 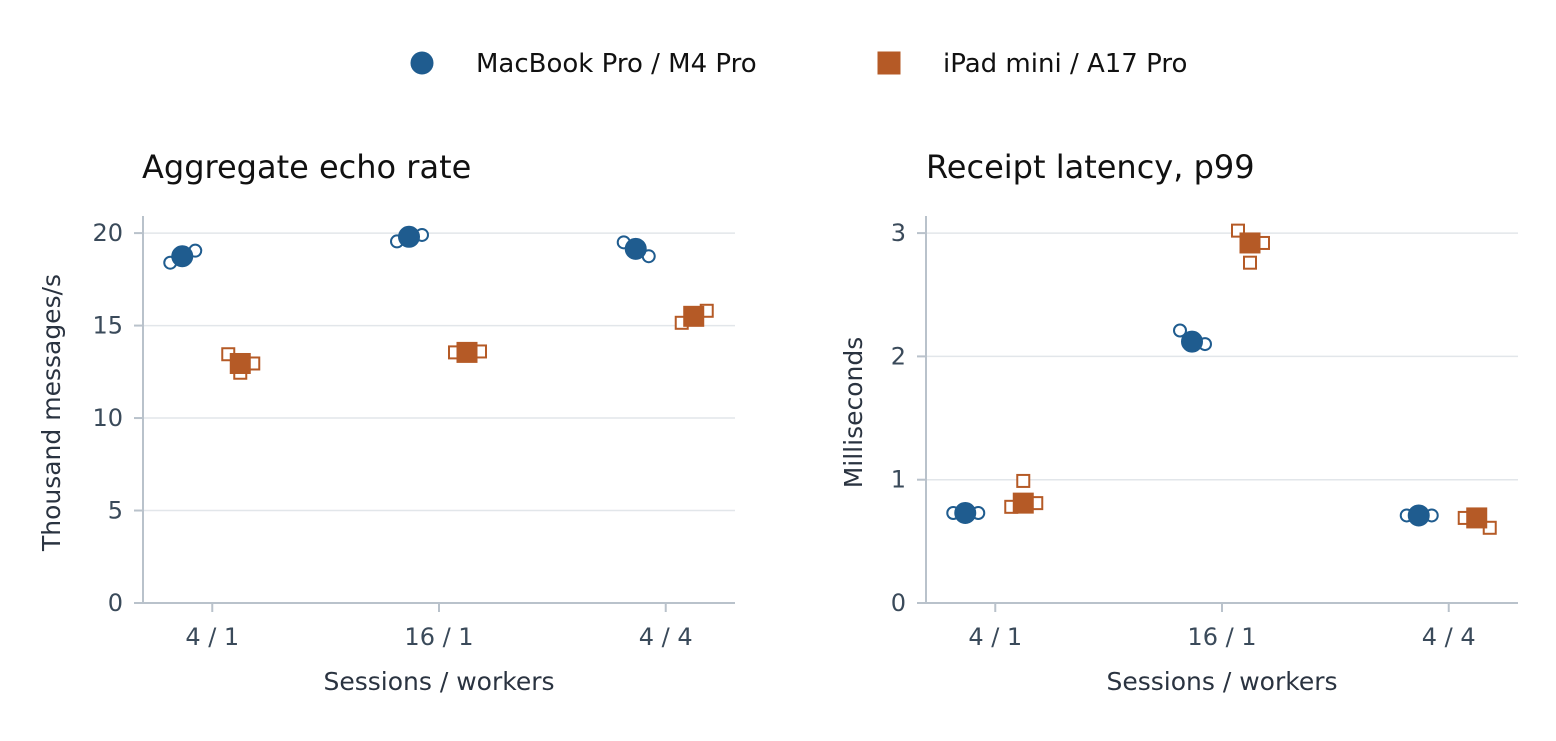 I want to click on panel-title: Receipt latency, p99, so click(x=1090, y=167).